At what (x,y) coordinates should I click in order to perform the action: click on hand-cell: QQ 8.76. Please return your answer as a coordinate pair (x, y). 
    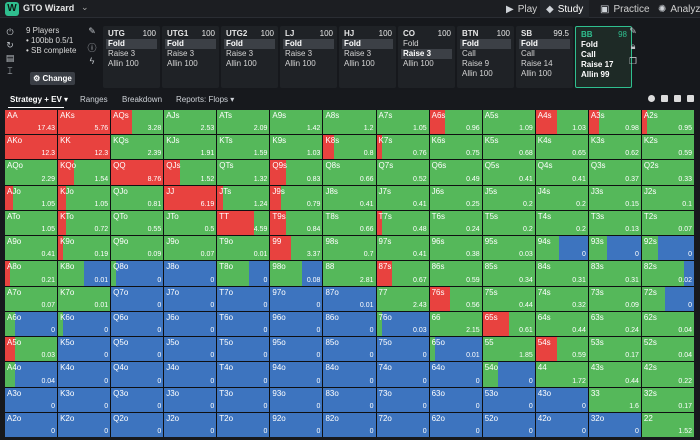
    Looking at the image, I should click on (137, 172).